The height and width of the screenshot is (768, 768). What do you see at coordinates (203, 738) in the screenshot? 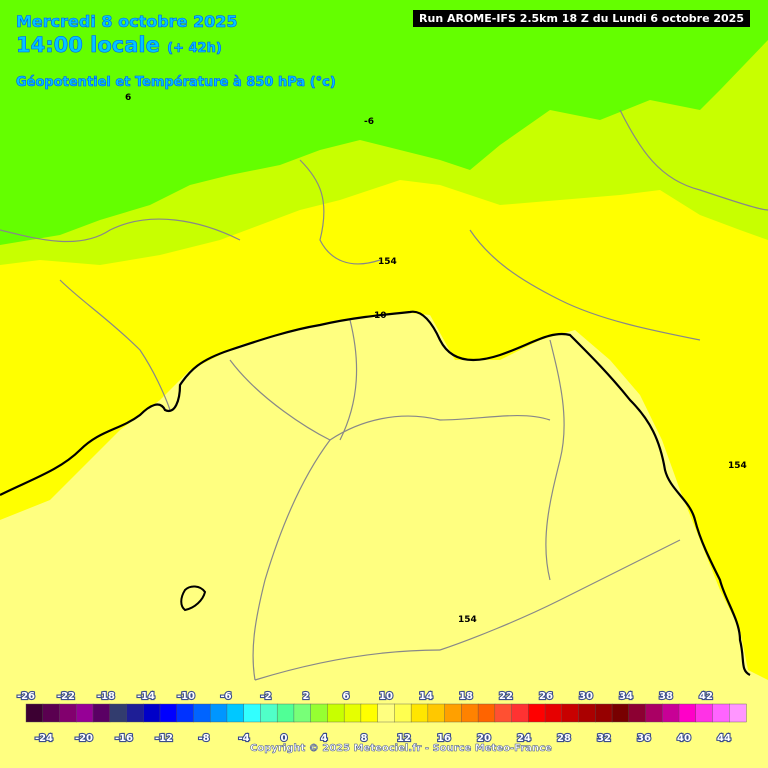
I see `legend-tick-label: -8` at bounding box center [203, 738].